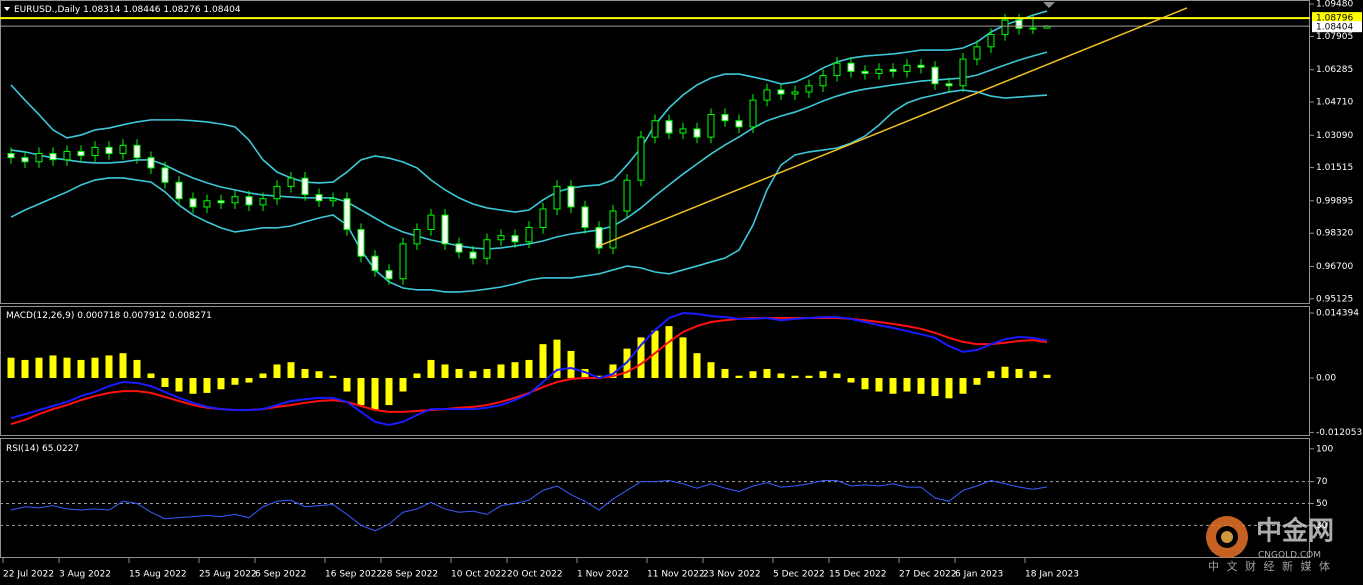 The width and height of the screenshot is (1363, 585). I want to click on y-tick-label: 100, so click(1324, 449).